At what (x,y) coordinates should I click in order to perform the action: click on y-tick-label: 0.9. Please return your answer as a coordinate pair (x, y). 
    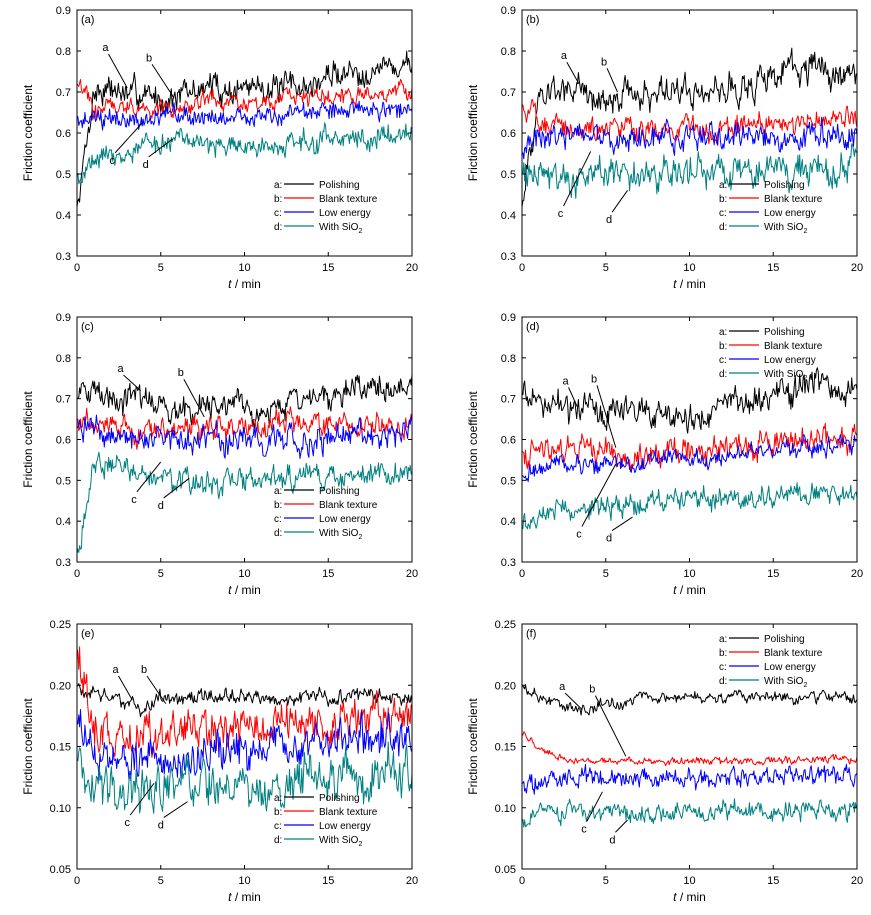
    Looking at the image, I should click on (508, 318).